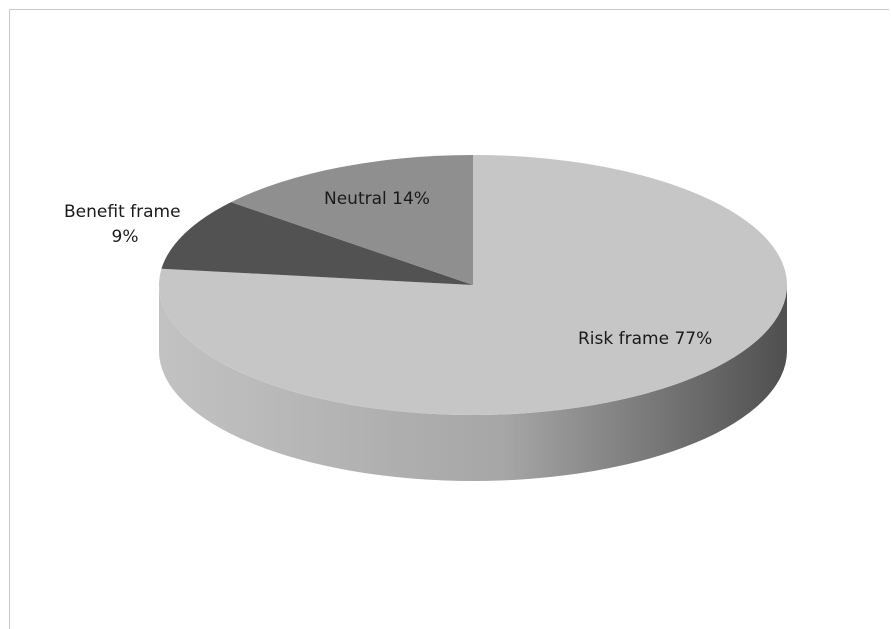  I want to click on slice-label-benefit-frame: Benefit frame 9%, so click(125, 224).